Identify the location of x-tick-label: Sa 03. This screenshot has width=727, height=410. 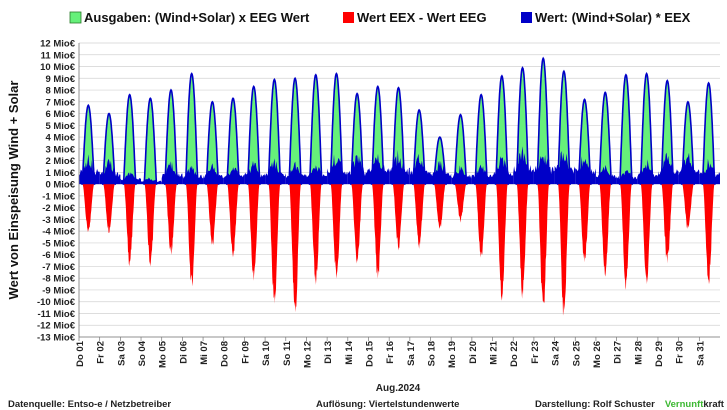
(121, 353).